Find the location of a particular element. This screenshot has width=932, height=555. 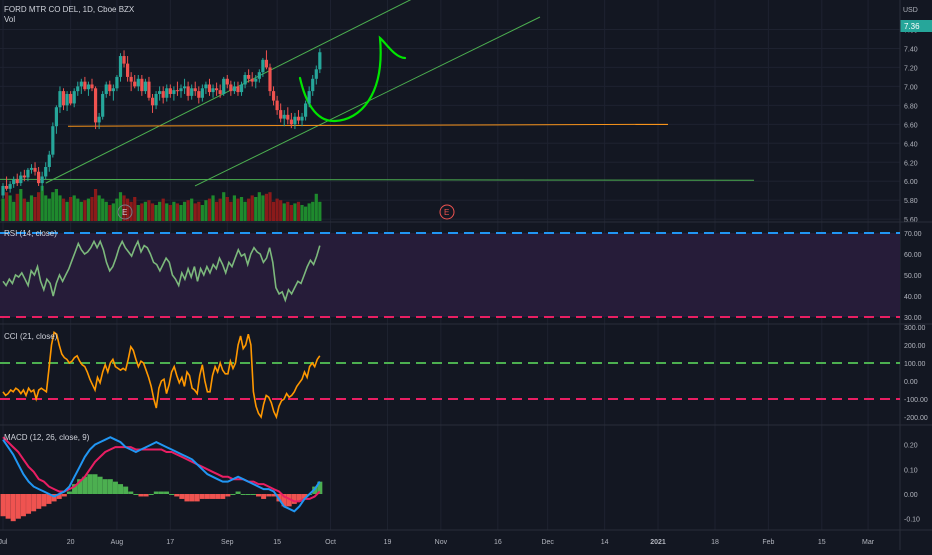

macd-label: MACD (12, 26, close, 9) is located at coordinates (47, 437).